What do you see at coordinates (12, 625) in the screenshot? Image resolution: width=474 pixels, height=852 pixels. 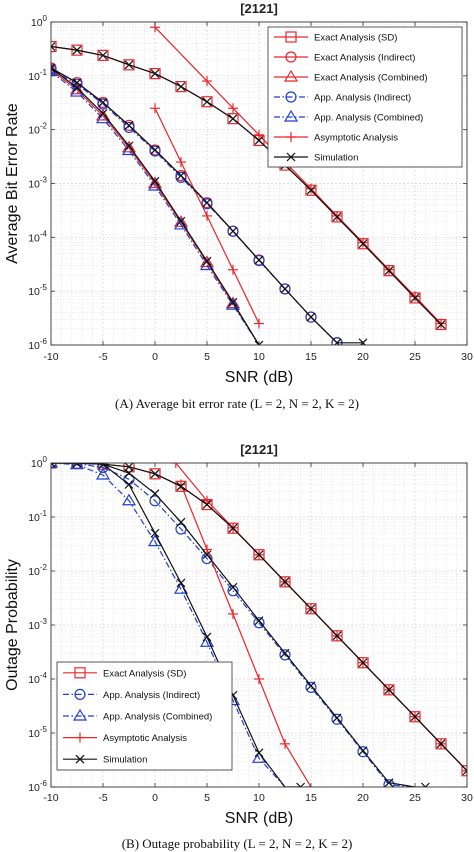 I see `y-axis-label: Outage Probability` at bounding box center [12, 625].